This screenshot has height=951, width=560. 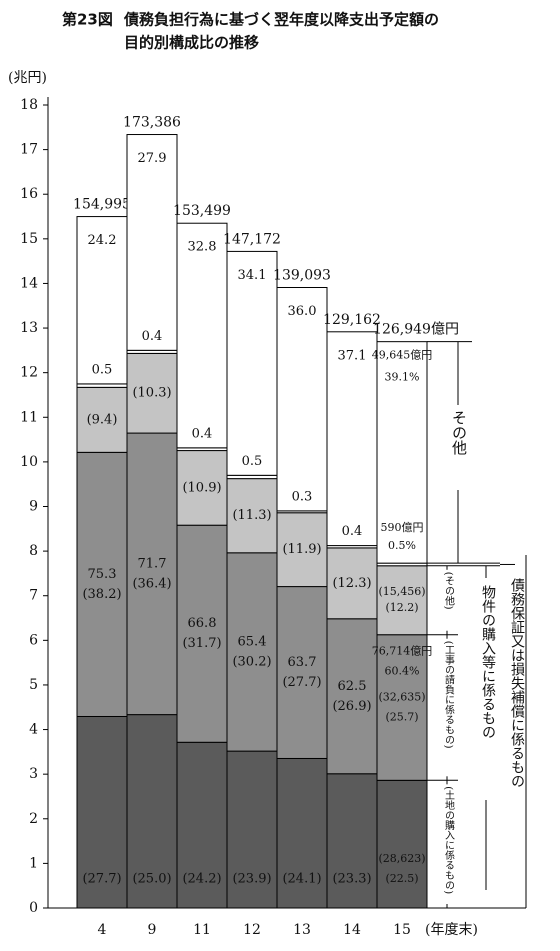 What do you see at coordinates (191, 43) in the screenshot?
I see `chart-title: 目的別構成比の推移` at bounding box center [191, 43].